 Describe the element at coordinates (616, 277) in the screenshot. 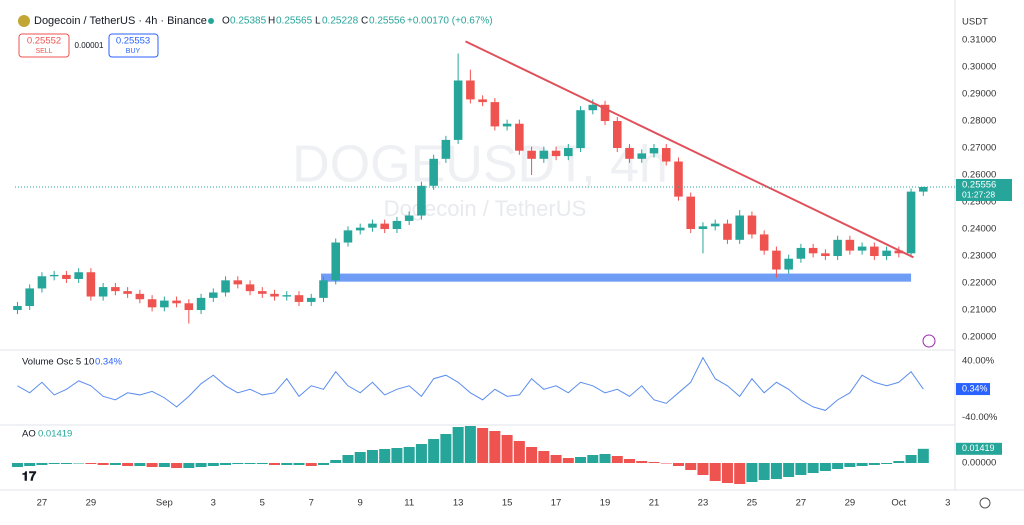

I see `support-zone` at that location.